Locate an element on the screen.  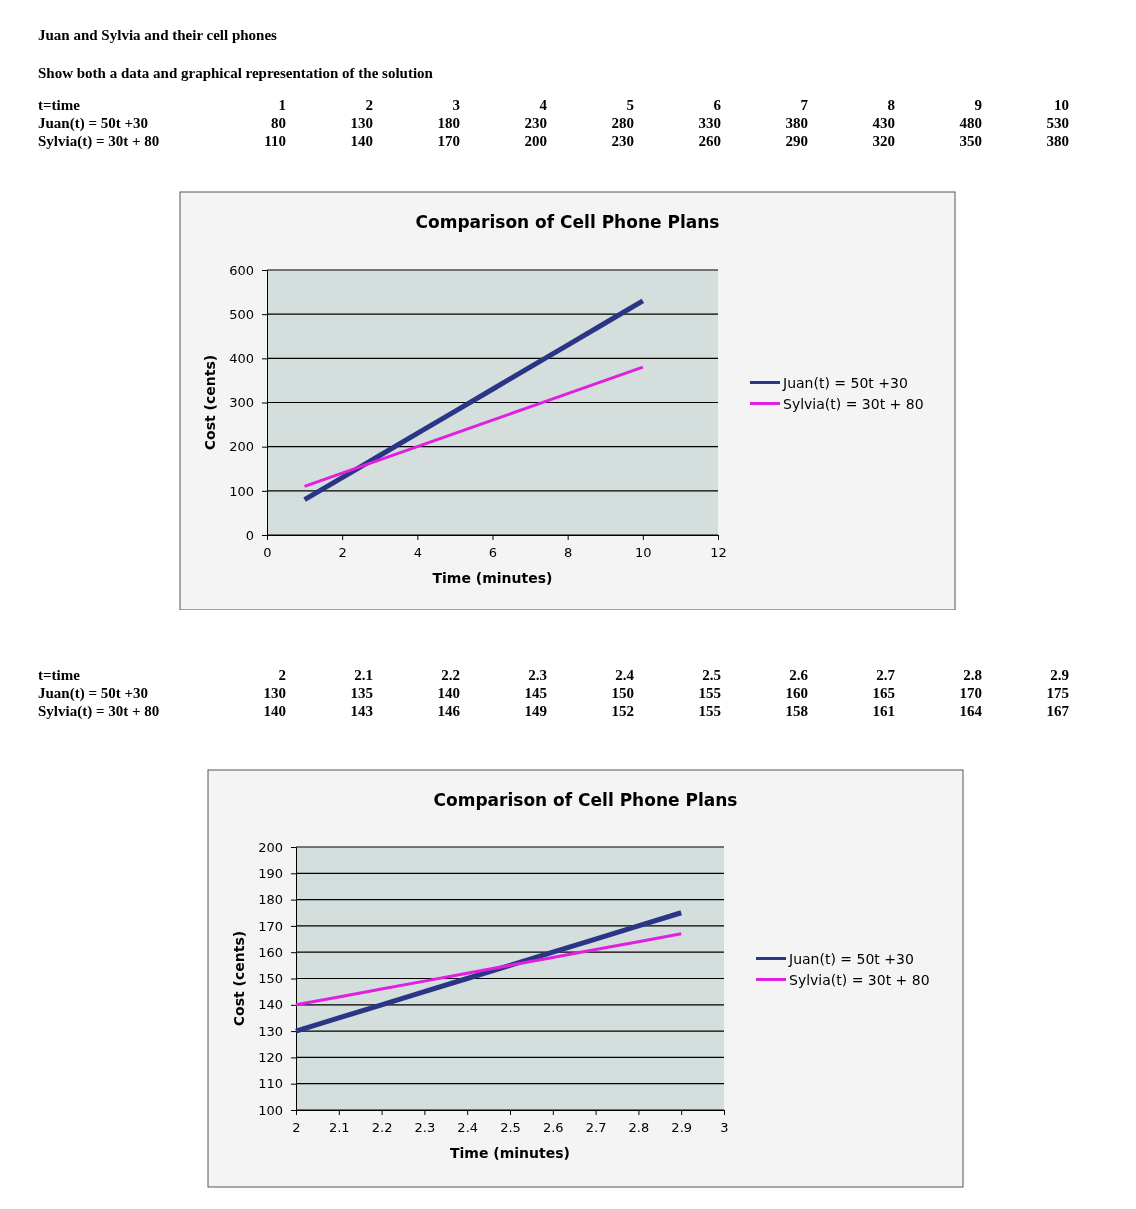
y-axis-title: Cost (cents) is located at coordinates (210, 402).